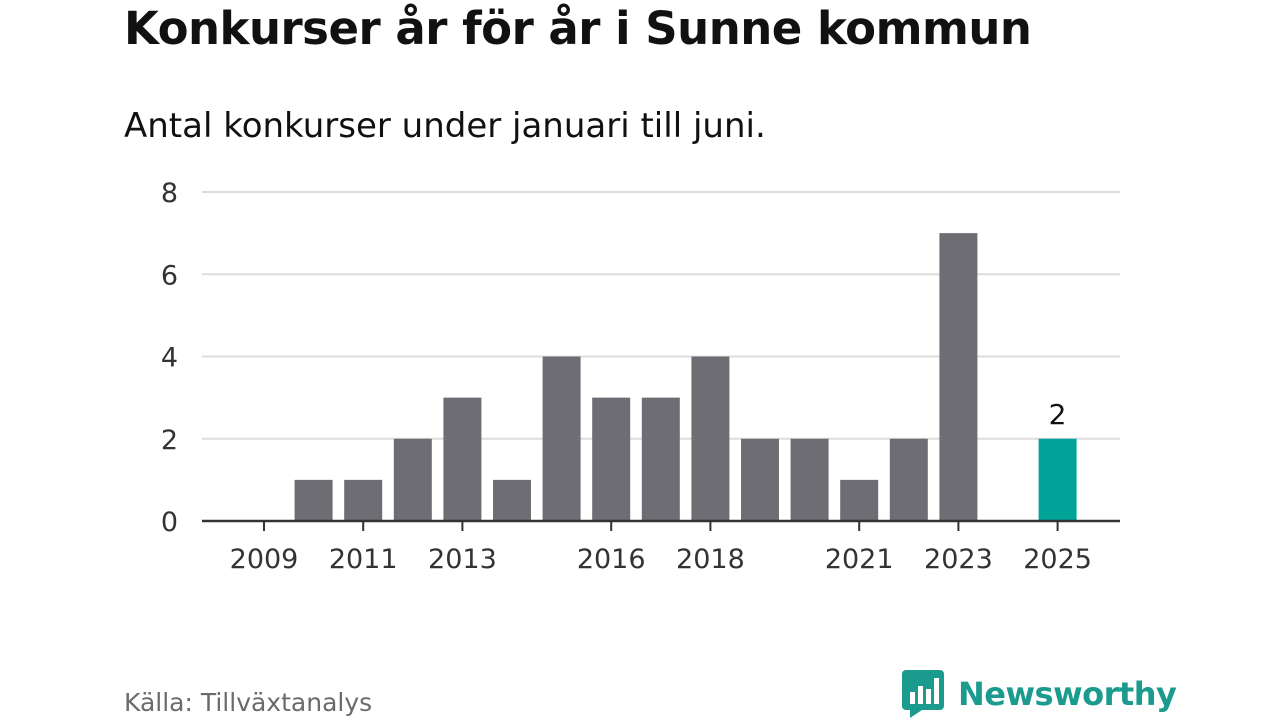 The height and width of the screenshot is (720, 1280). I want to click on newsworthy-logo-icon, so click(923, 694).